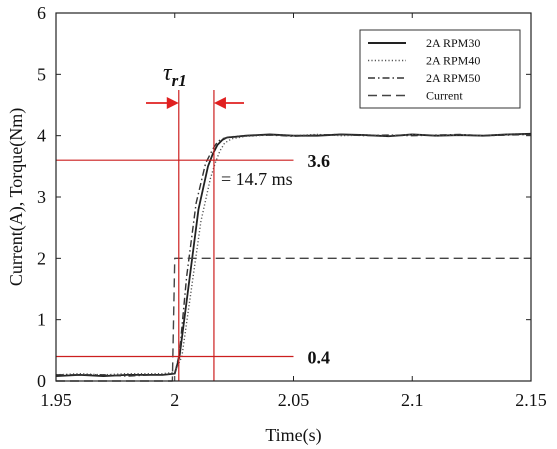 This screenshot has height=449, width=557. What do you see at coordinates (440, 69) in the screenshot?
I see `legend: 2A RPM30 2A RPM40 2A RPM50 Current` at bounding box center [440, 69].